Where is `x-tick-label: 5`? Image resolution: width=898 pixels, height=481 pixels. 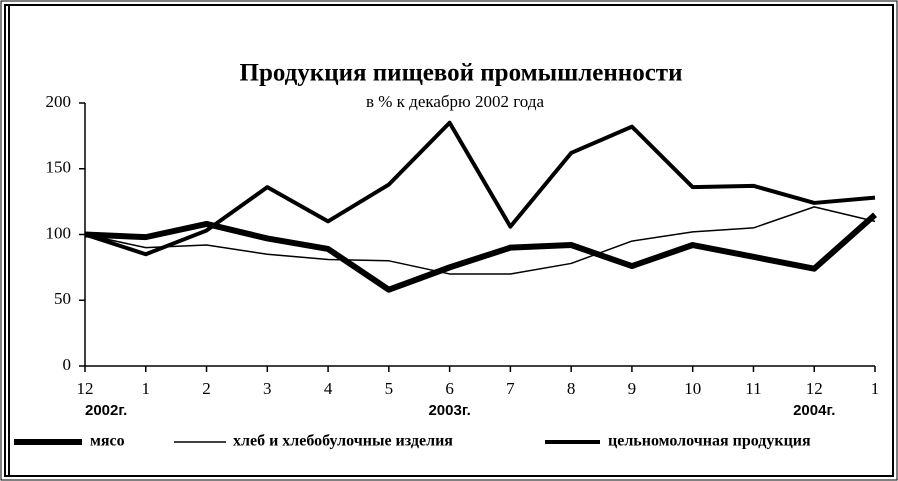 x-tick-label: 5 is located at coordinates (389, 388).